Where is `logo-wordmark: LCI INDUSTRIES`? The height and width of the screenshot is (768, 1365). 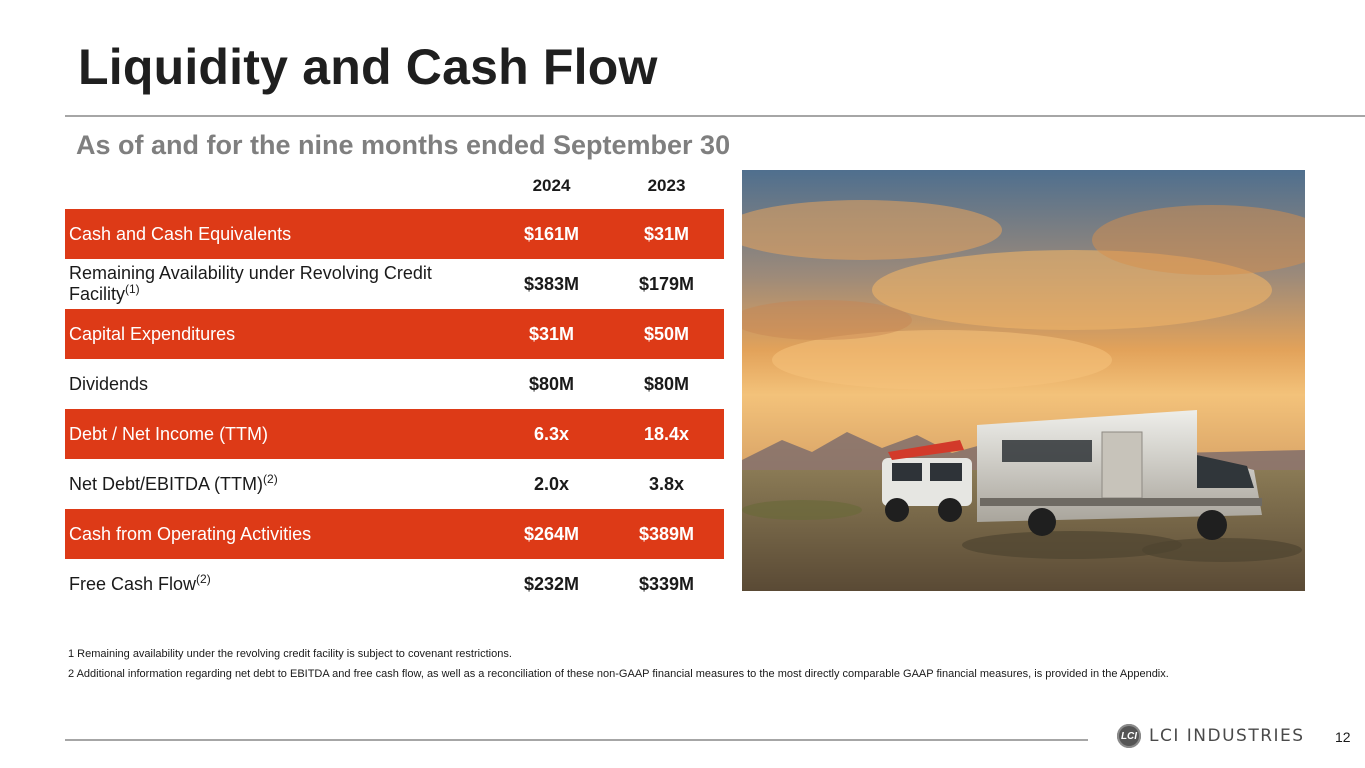 logo-wordmark: LCI INDUSTRIES is located at coordinates (1227, 736).